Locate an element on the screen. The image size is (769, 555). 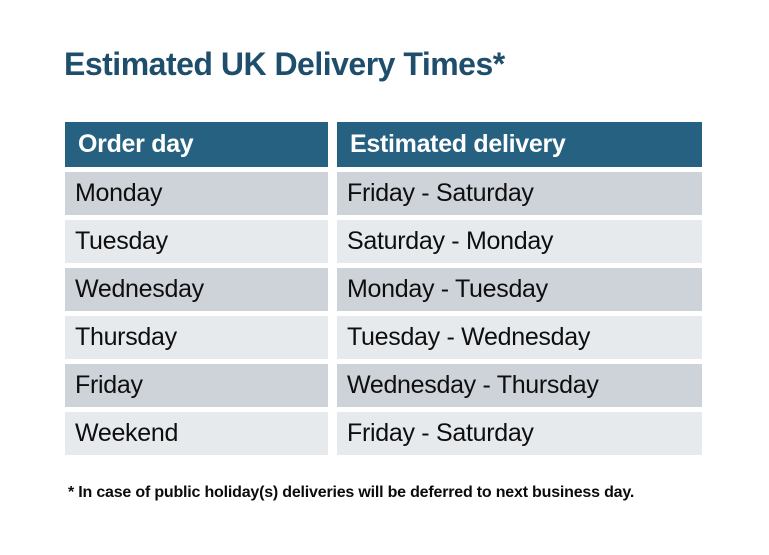
estimated-delivery-cell: Saturday - Monday is located at coordinates (519, 241).